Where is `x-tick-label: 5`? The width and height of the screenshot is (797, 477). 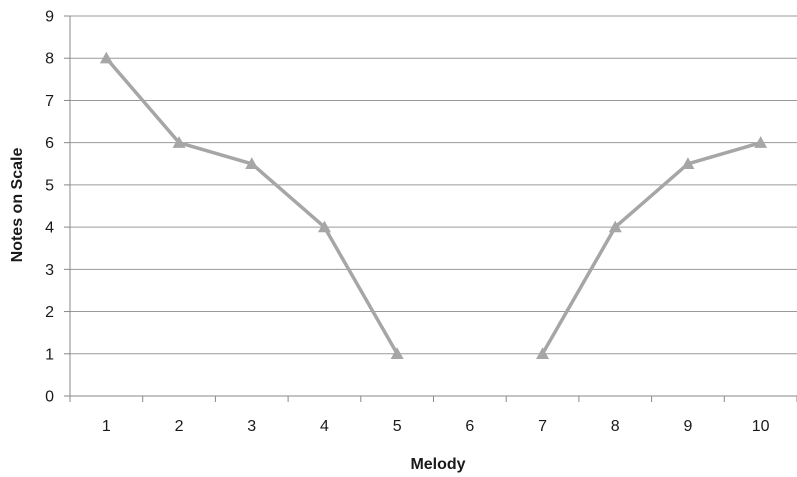 x-tick-label: 5 is located at coordinates (397, 426).